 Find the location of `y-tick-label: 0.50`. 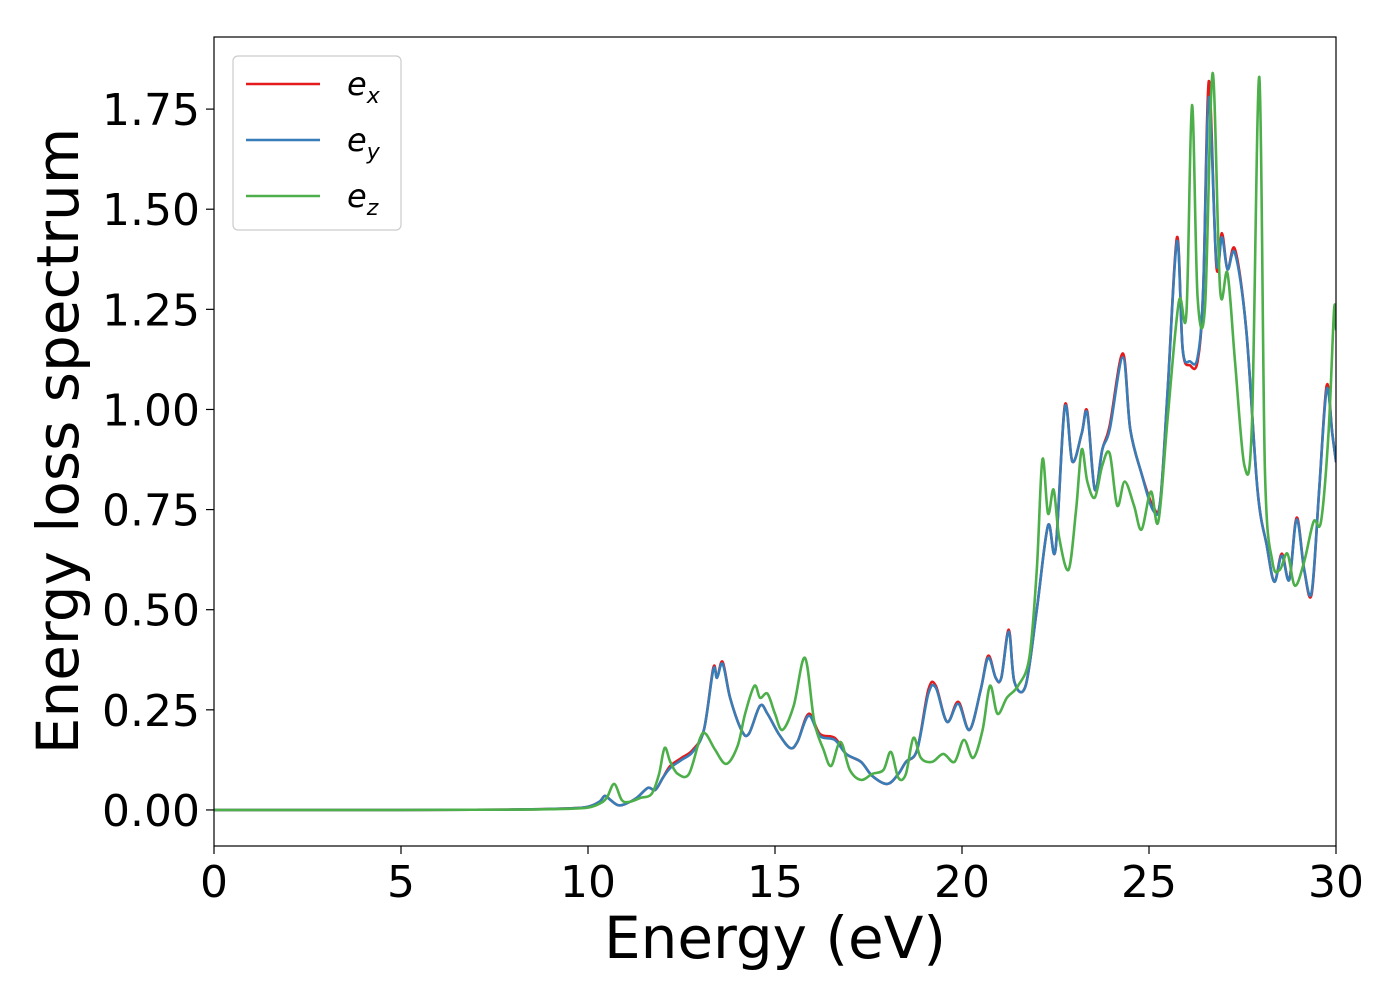

y-tick-label: 0.50 is located at coordinates (151, 611).